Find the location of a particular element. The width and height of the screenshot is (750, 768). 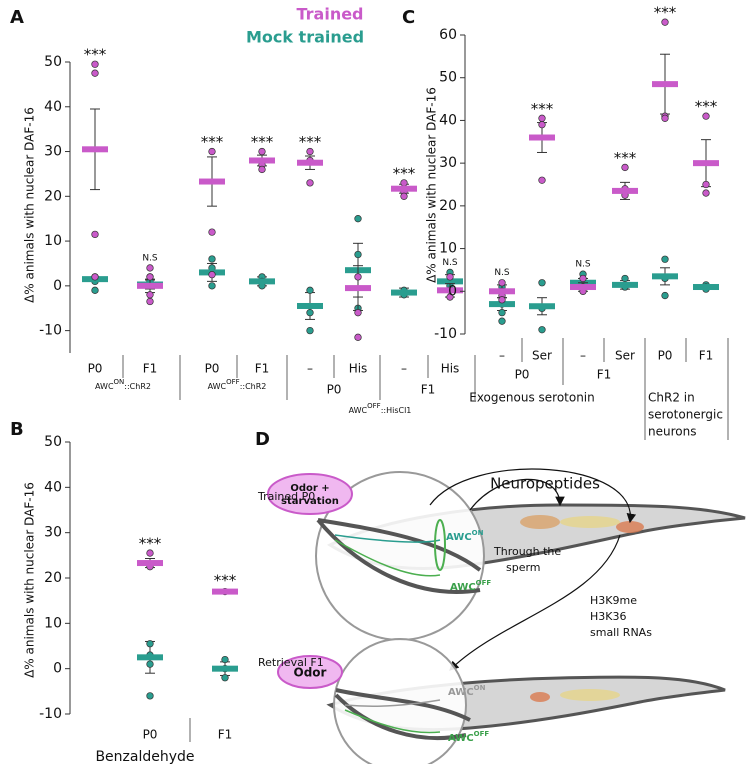

gut is located at coordinates (590, 522).